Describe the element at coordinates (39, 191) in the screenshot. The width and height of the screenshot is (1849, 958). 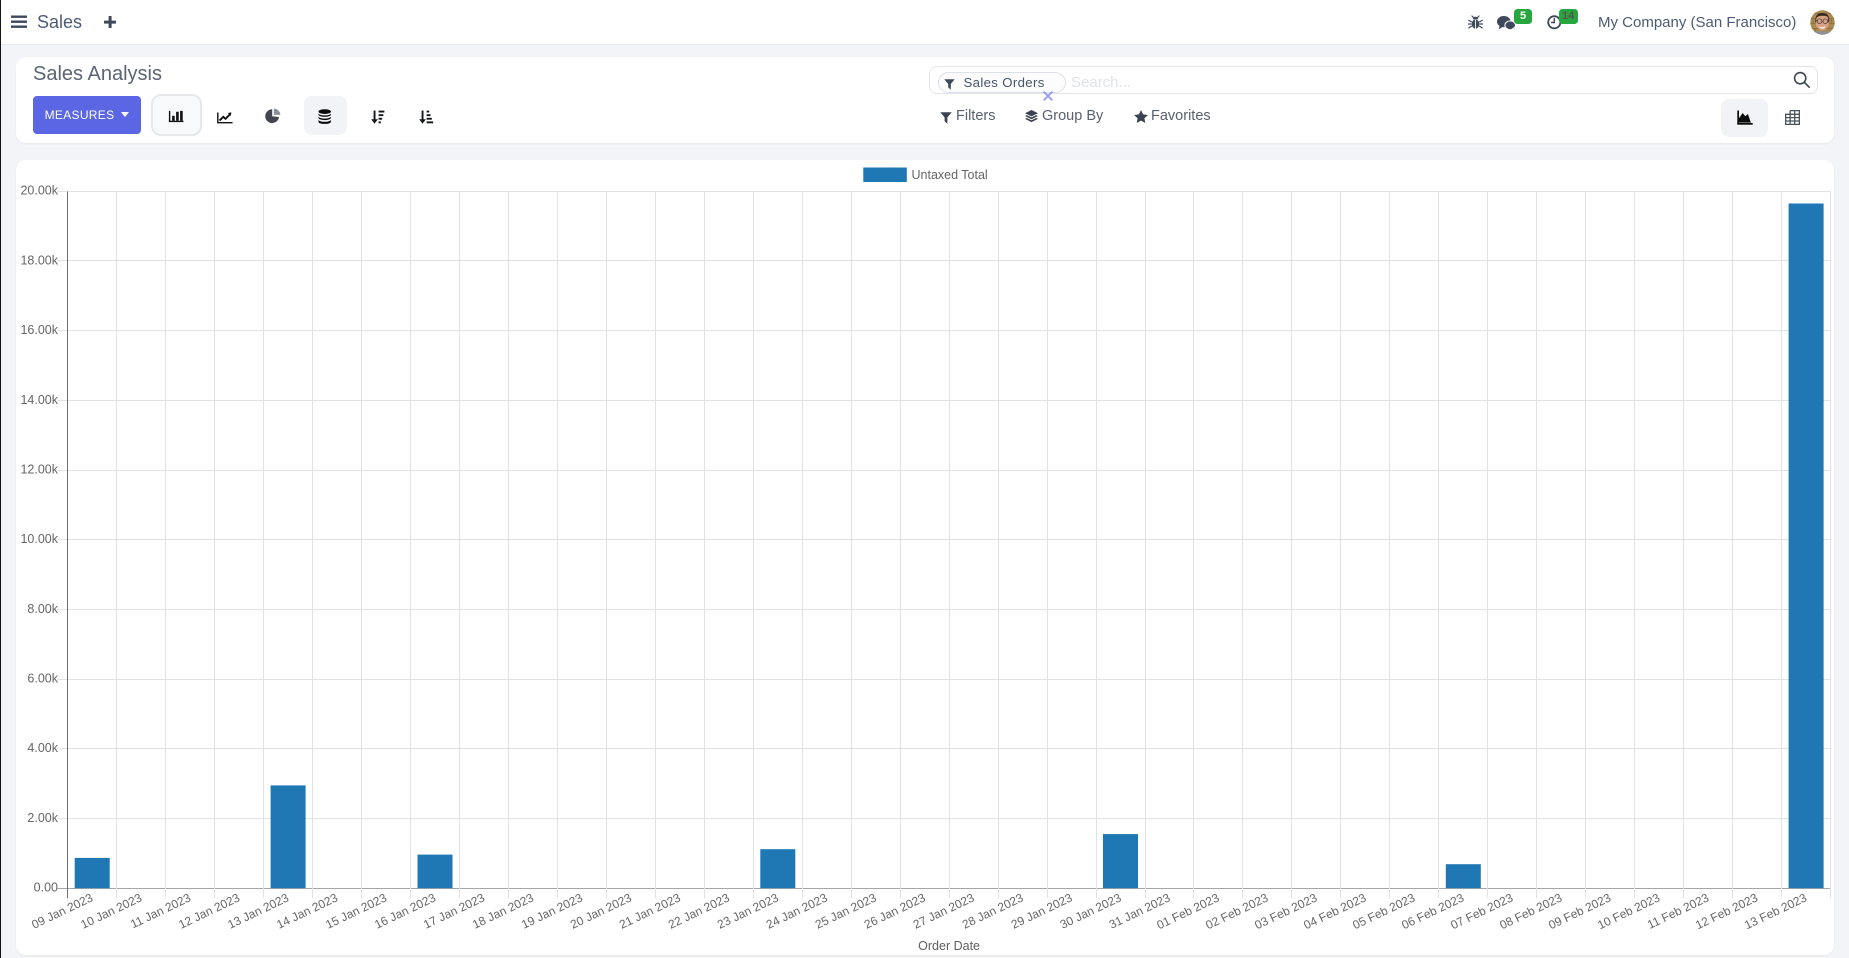
I see `svg-text: 20.00k` at that location.